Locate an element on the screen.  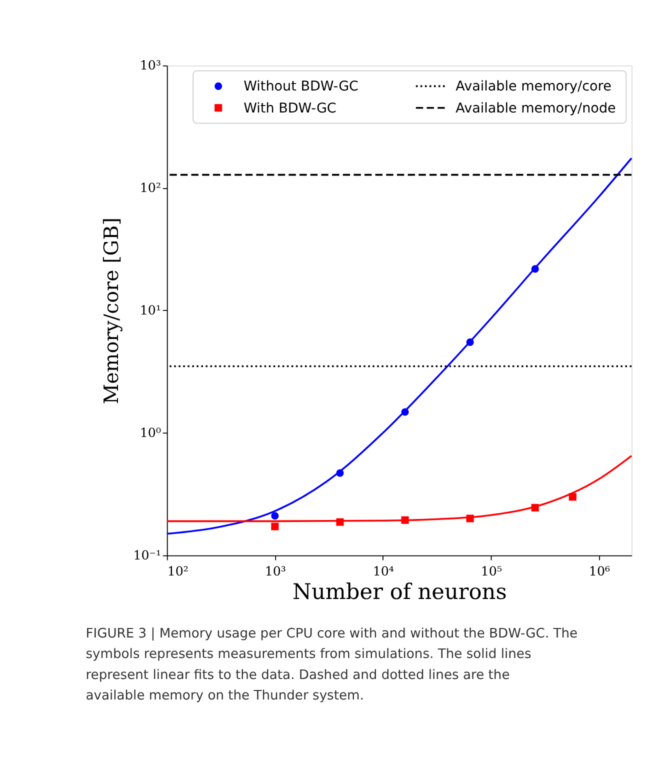
y-tick-label: 10¹ is located at coordinates (151, 310).